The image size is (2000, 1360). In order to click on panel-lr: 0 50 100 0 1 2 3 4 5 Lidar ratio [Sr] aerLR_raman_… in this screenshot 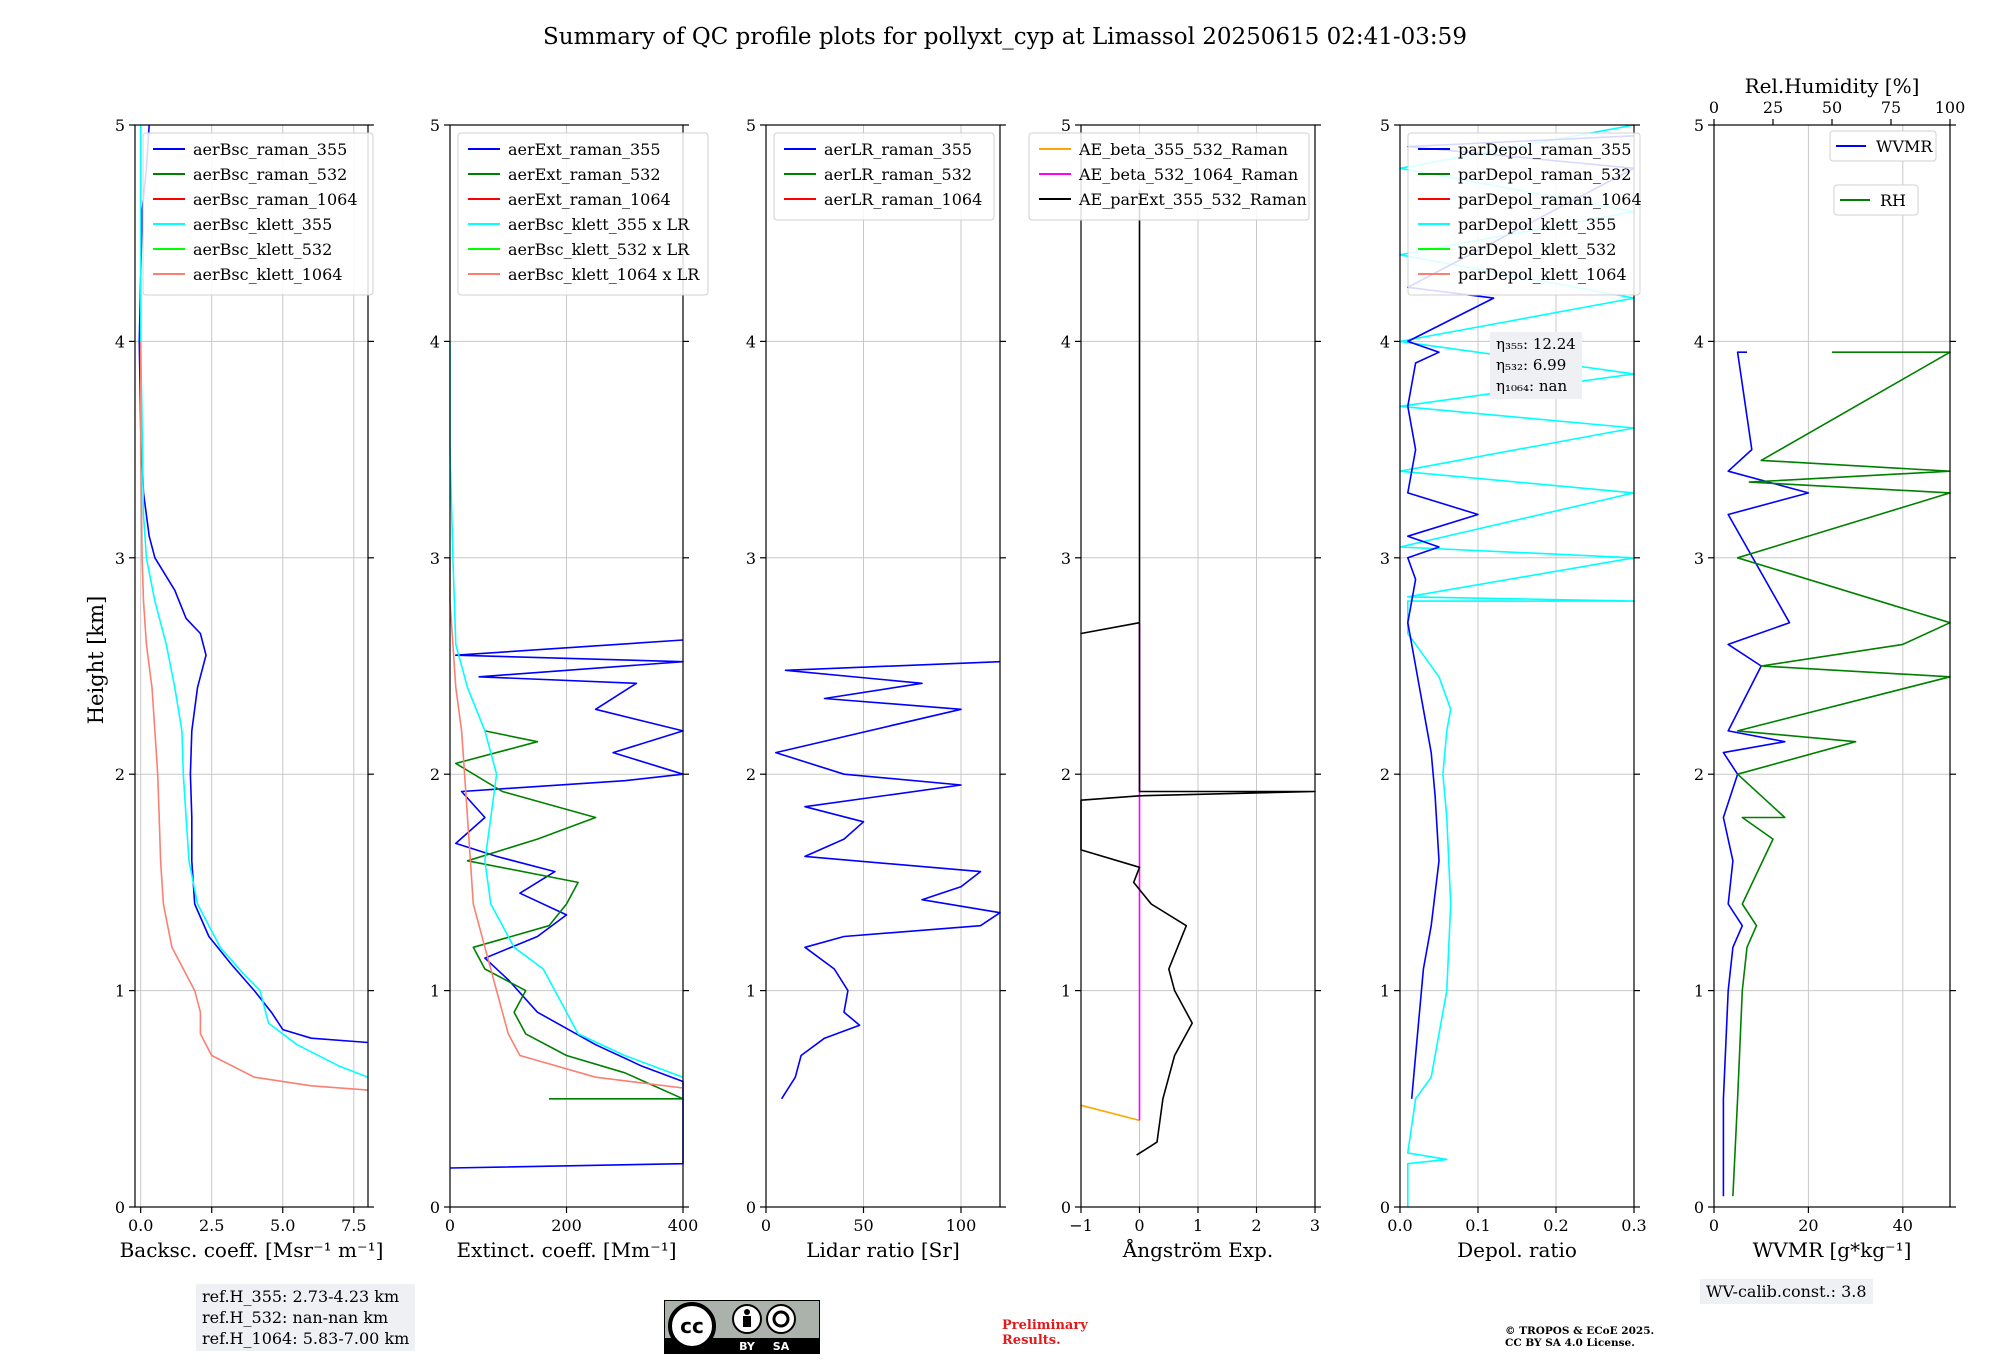, I will do `click(876, 689)`.